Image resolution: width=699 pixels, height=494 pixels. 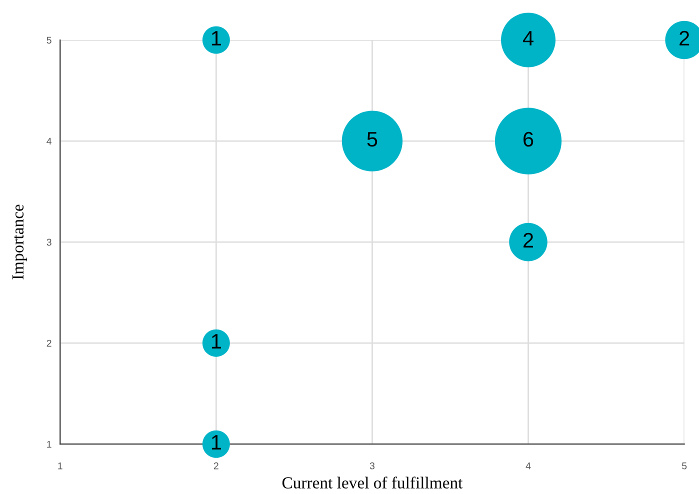 What do you see at coordinates (49, 40) in the screenshot?
I see `y-tick-label: 5` at bounding box center [49, 40].